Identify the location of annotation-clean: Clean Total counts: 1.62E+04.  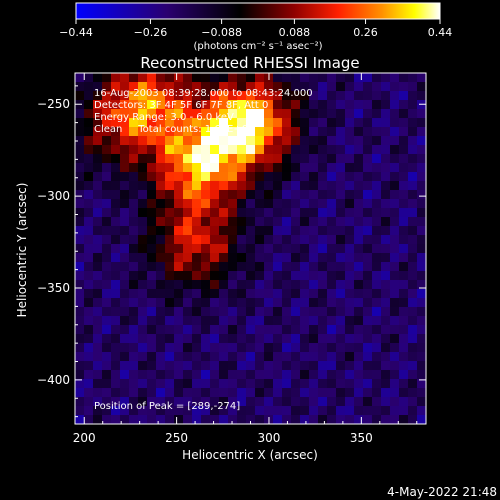
(174, 129).